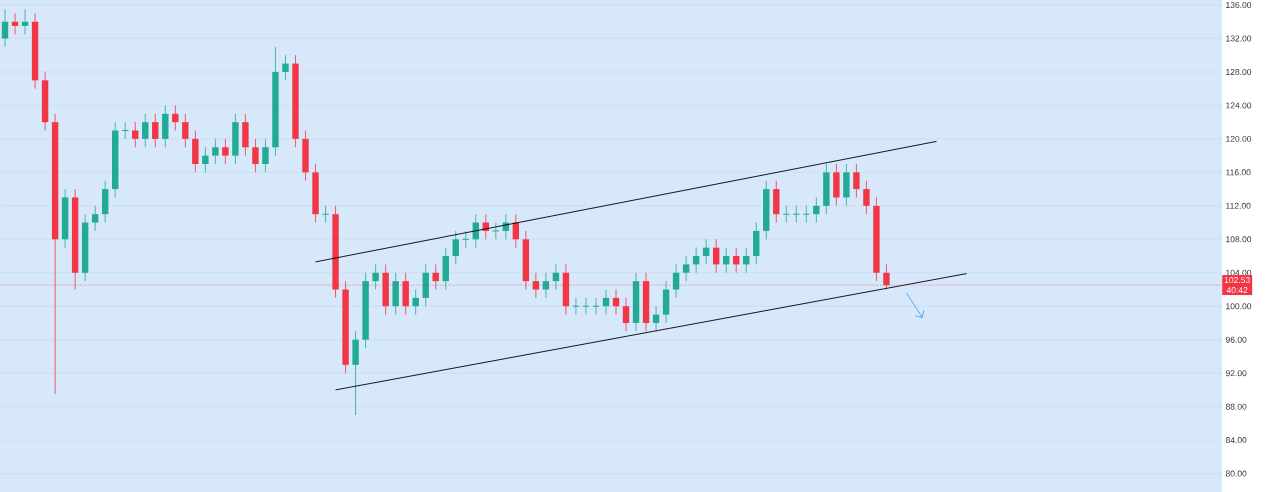 Image resolution: width=1280 pixels, height=492 pixels. What do you see at coordinates (1239, 306) in the screenshot?
I see `y-tick-label: 100.00` at bounding box center [1239, 306].